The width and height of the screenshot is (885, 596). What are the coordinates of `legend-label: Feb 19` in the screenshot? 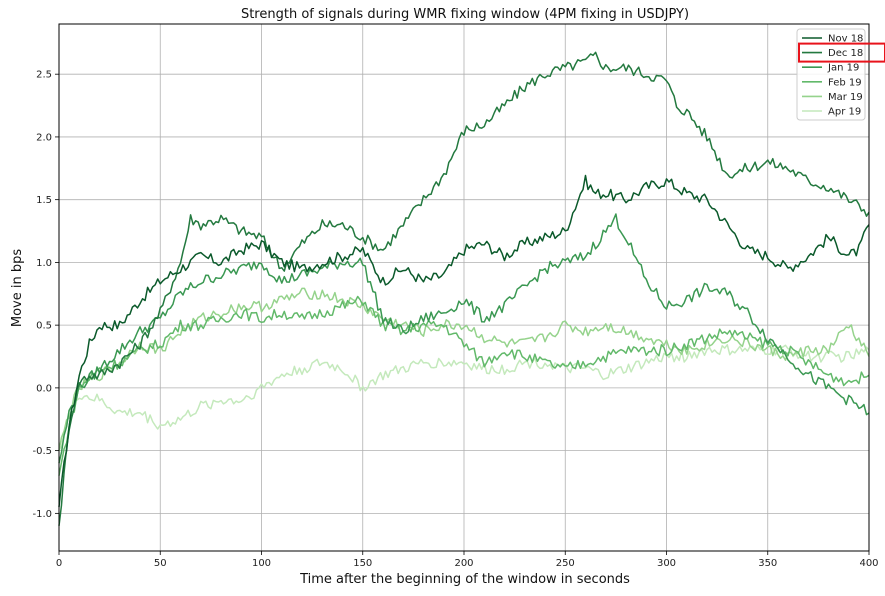 It's located at (845, 82).